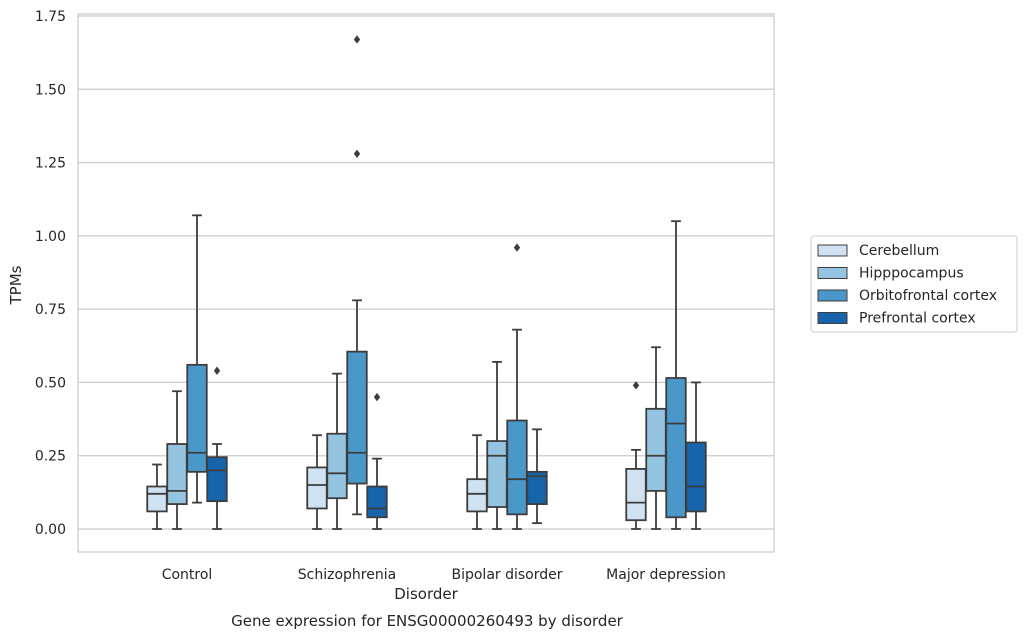  What do you see at coordinates (347, 575) in the screenshot?
I see `x-tick-label: Schizophrenia` at bounding box center [347, 575].